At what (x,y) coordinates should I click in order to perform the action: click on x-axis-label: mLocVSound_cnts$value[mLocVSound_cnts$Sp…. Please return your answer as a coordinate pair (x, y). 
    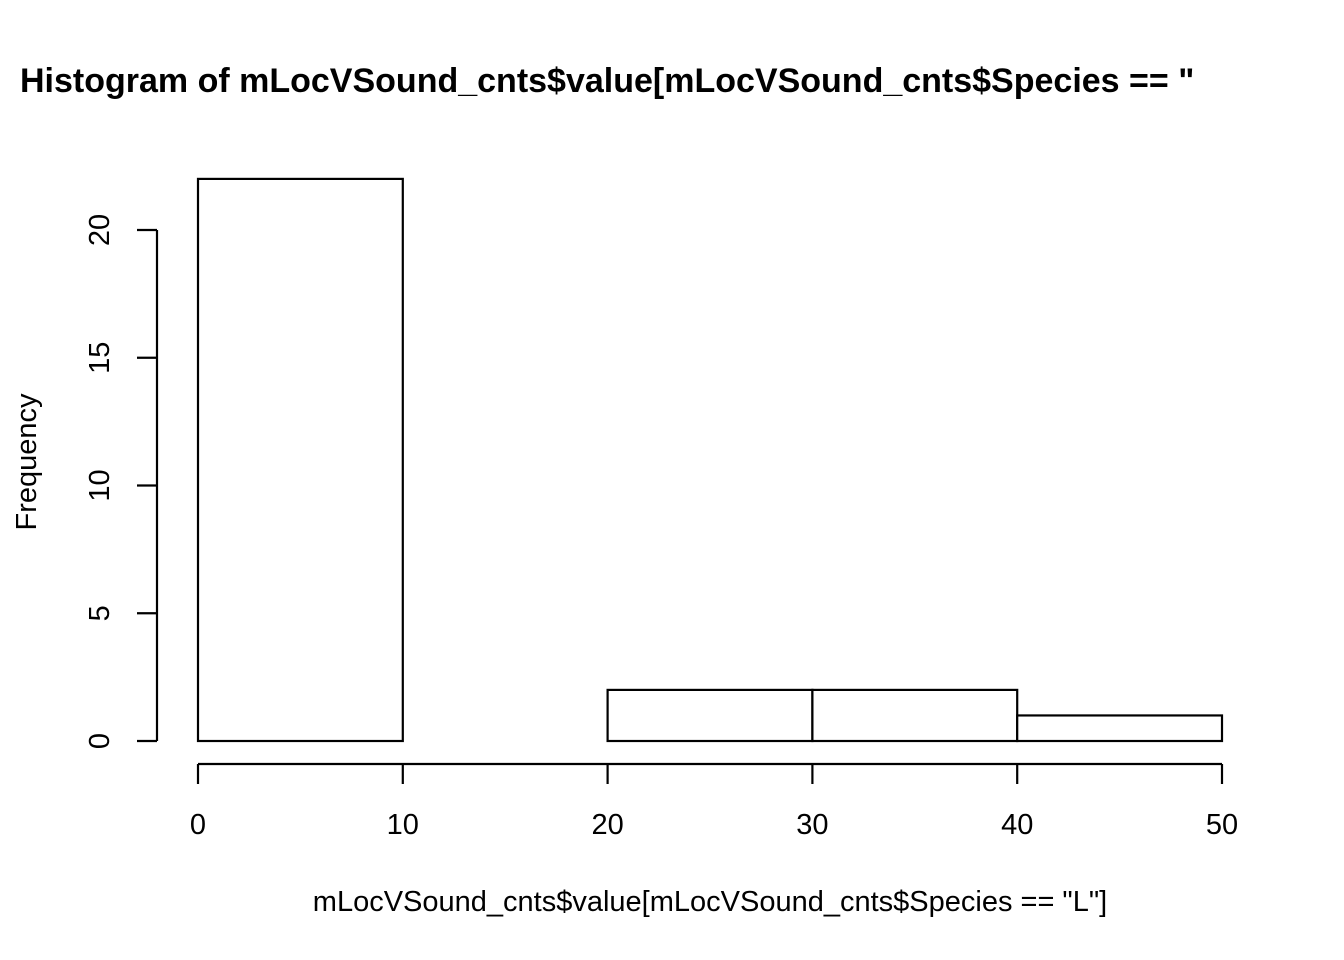
    Looking at the image, I should click on (710, 902).